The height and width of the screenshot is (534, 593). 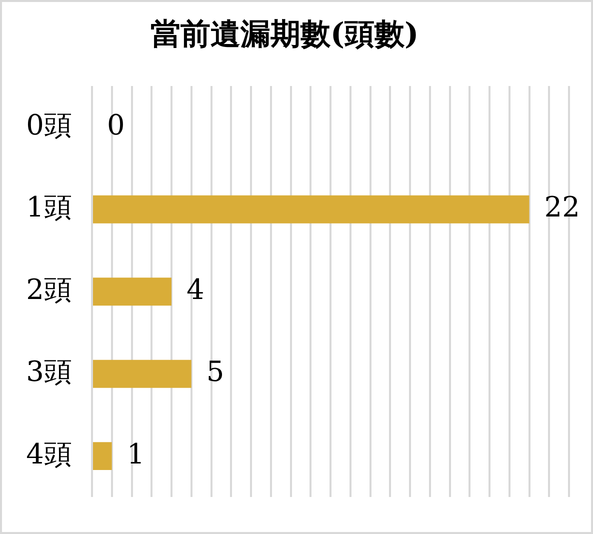 What do you see at coordinates (215, 371) in the screenshot?
I see `data-label: 5` at bounding box center [215, 371].